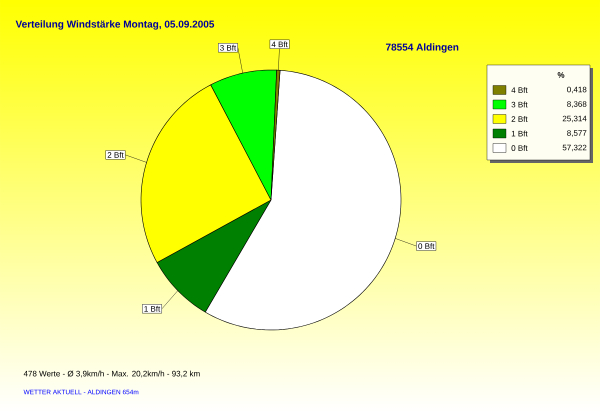  Describe the element at coordinates (576, 90) in the screenshot. I see `data-label: 0,418` at that location.